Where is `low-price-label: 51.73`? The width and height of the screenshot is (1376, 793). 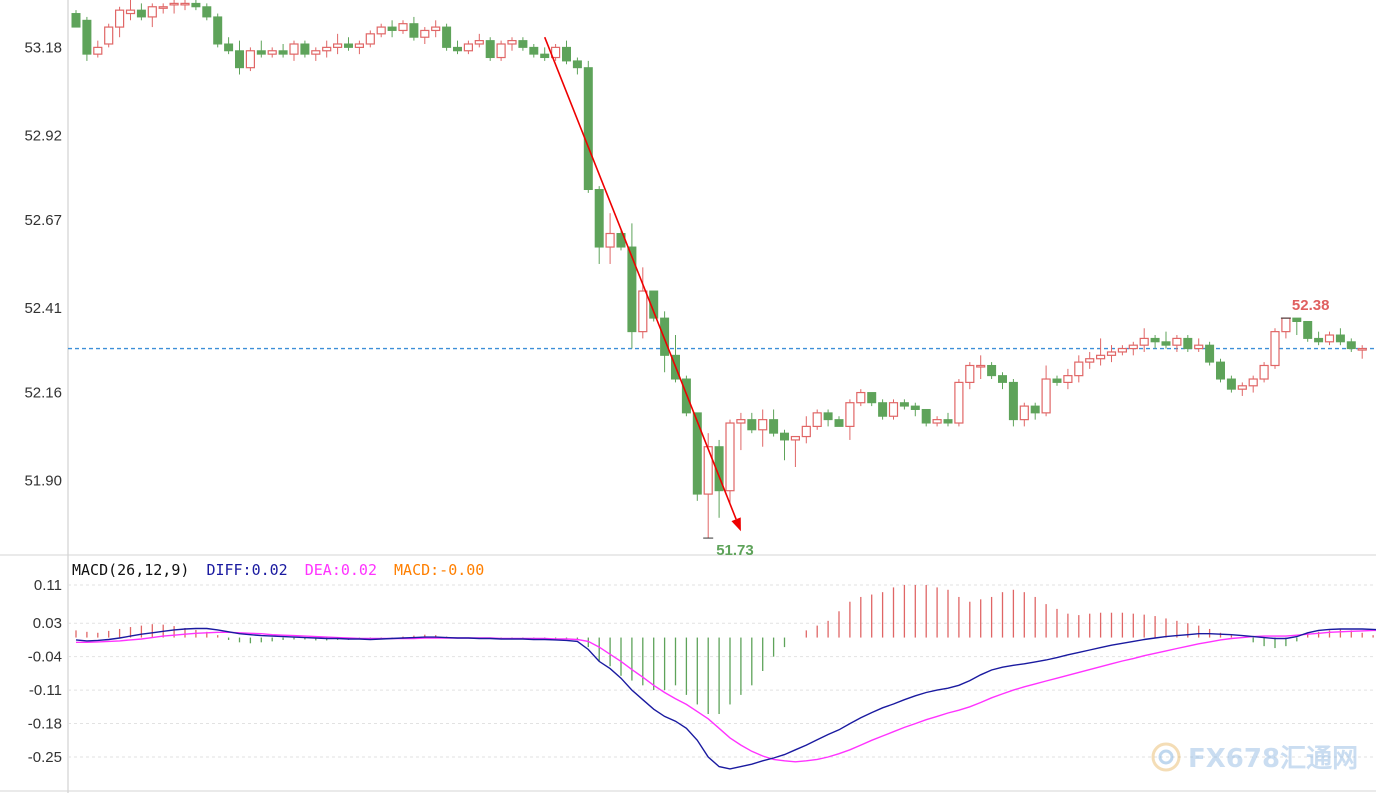 low-price-label: 51.73 is located at coordinates (735, 550).